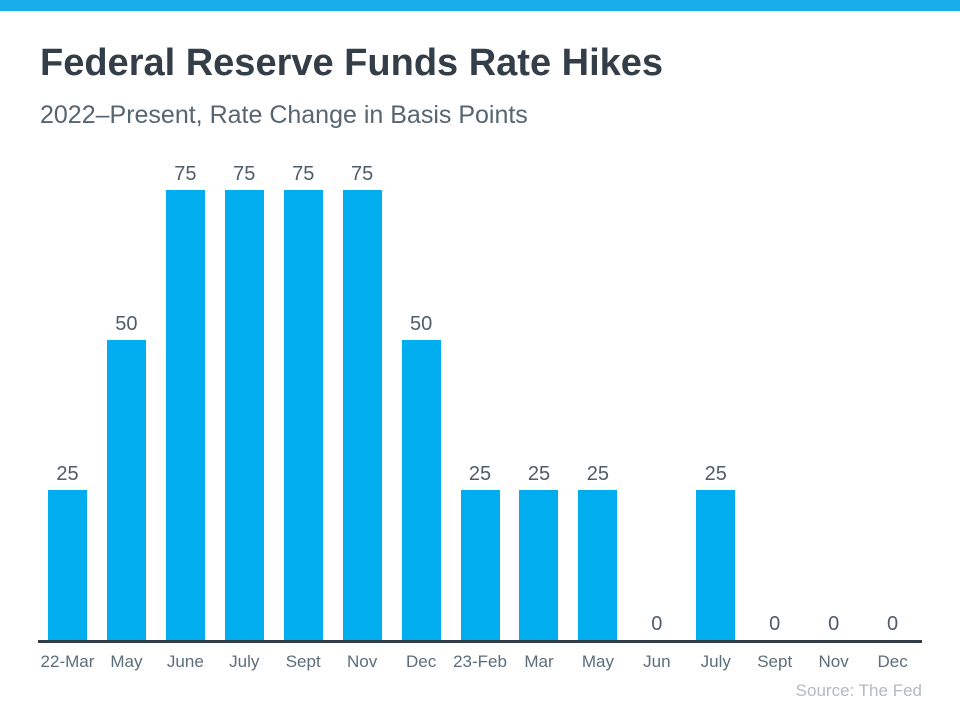  What do you see at coordinates (858, 690) in the screenshot?
I see `source-attribution: Source: The Fed` at bounding box center [858, 690].